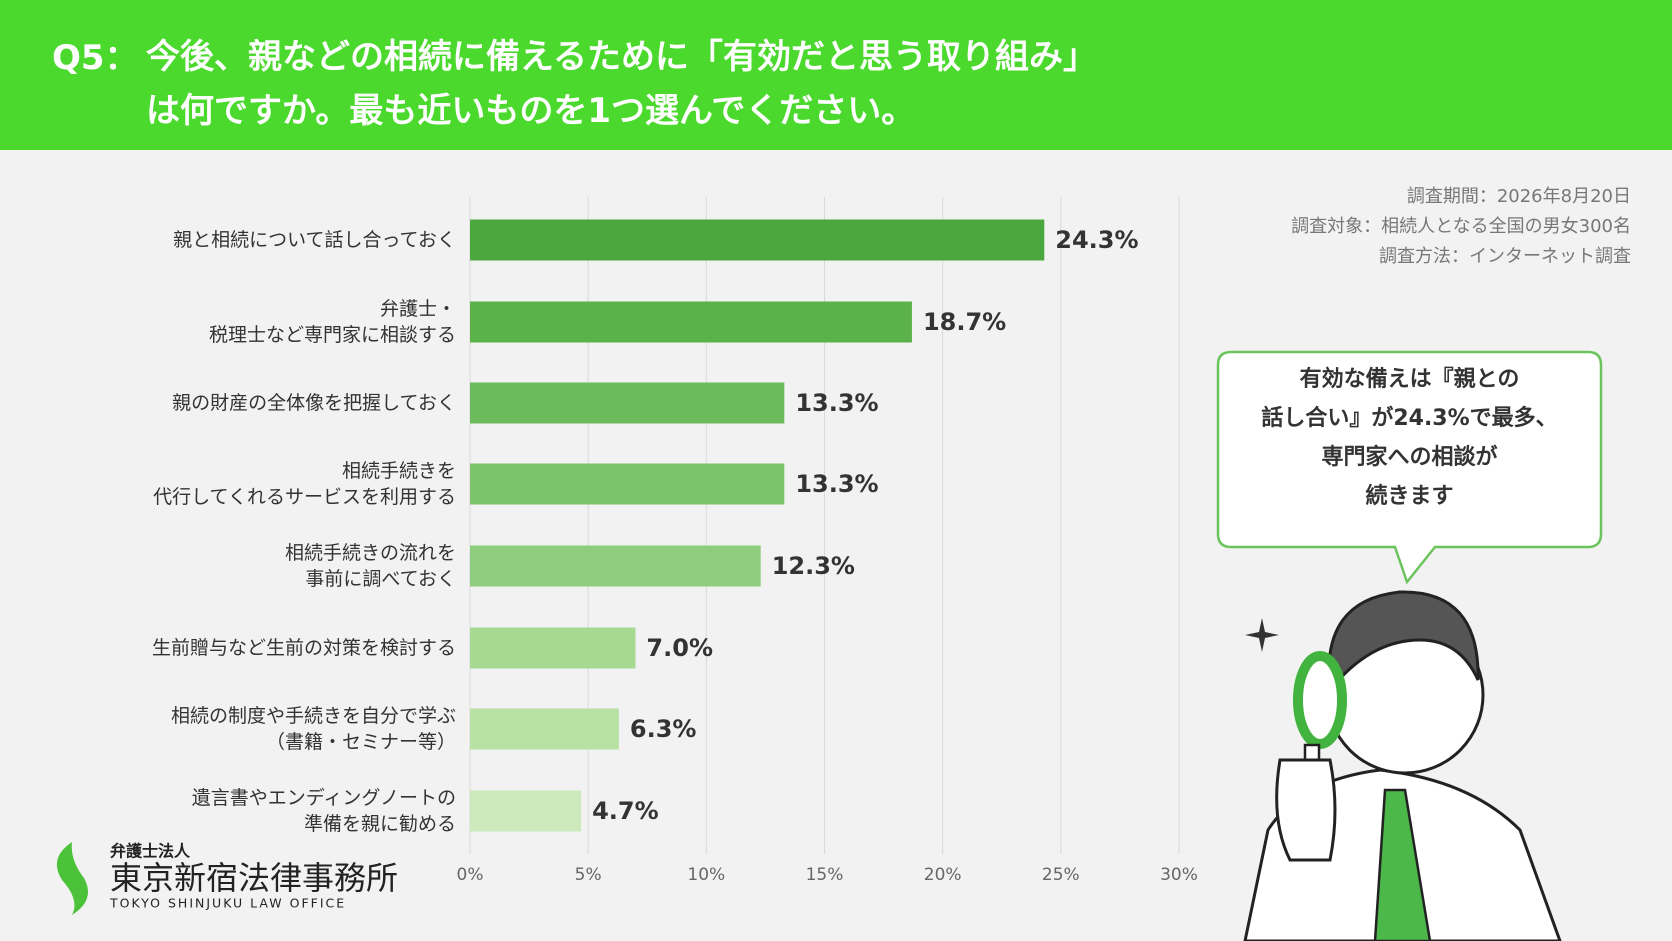 The width and height of the screenshot is (1672, 941). What do you see at coordinates (625, 811) in the screenshot?
I see `value-label: 4.7%` at bounding box center [625, 811].